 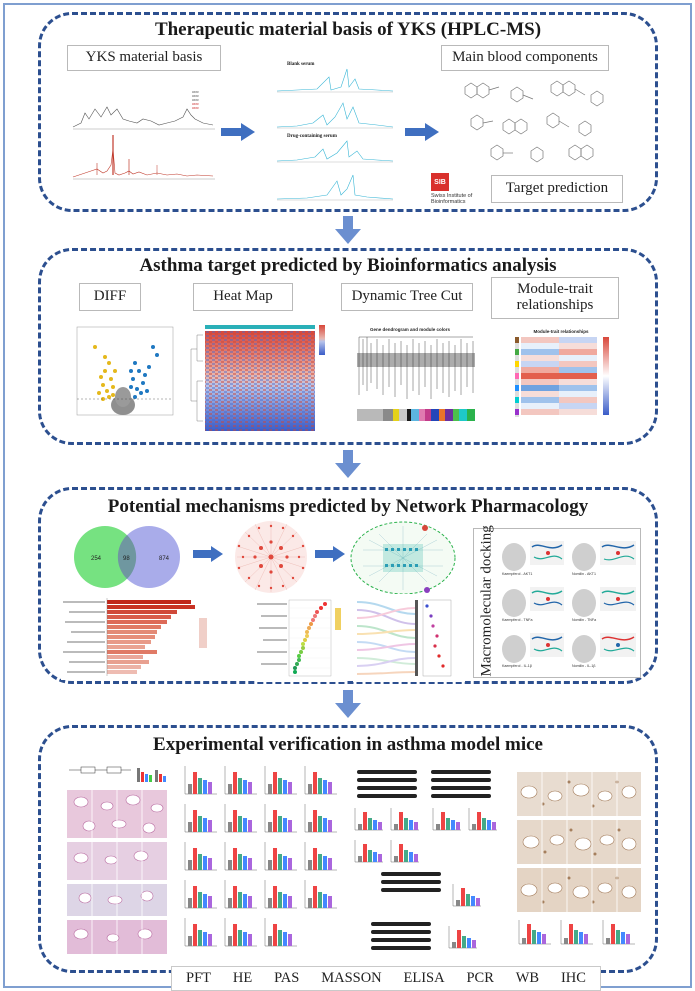 I want to click on venn-diagram: 254 98 874, so click(x=127, y=557).